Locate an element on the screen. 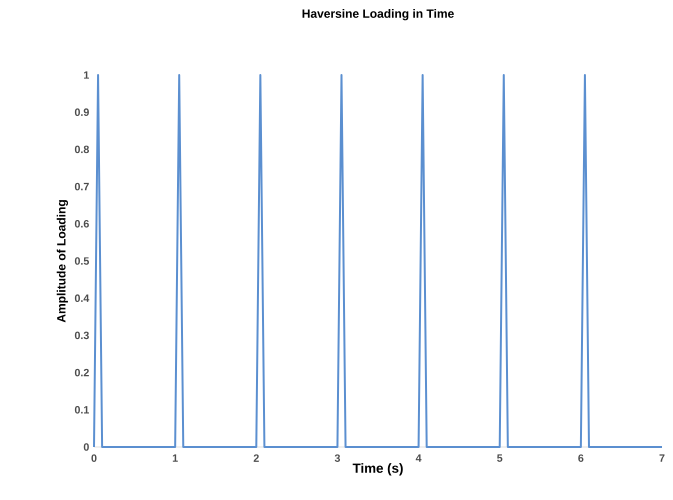 The height and width of the screenshot is (500, 673). x-tick-label: 1 is located at coordinates (175, 458).